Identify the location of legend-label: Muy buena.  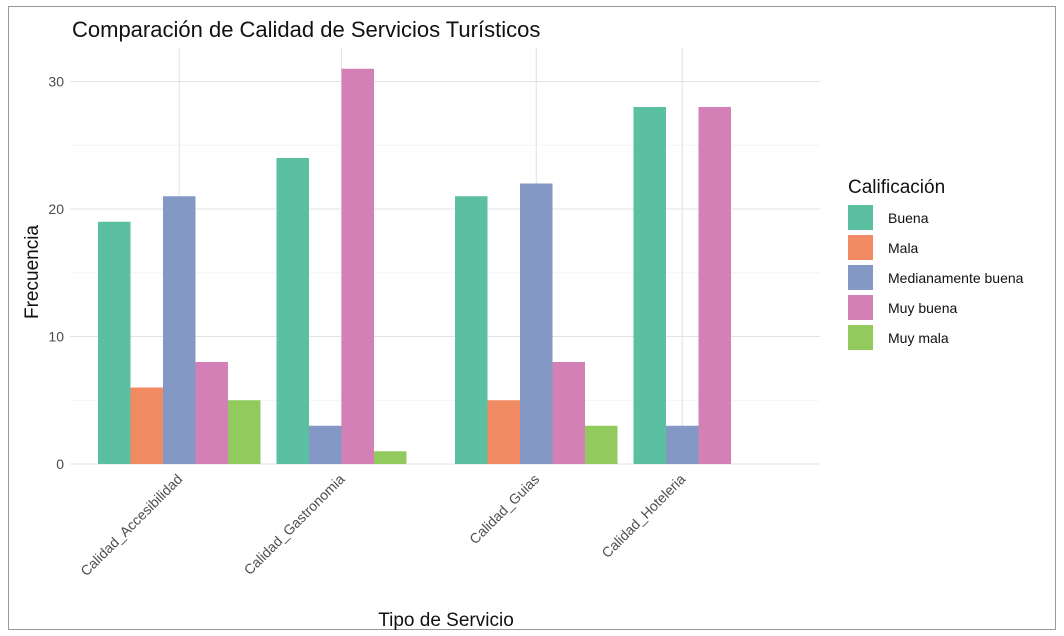
(922, 308).